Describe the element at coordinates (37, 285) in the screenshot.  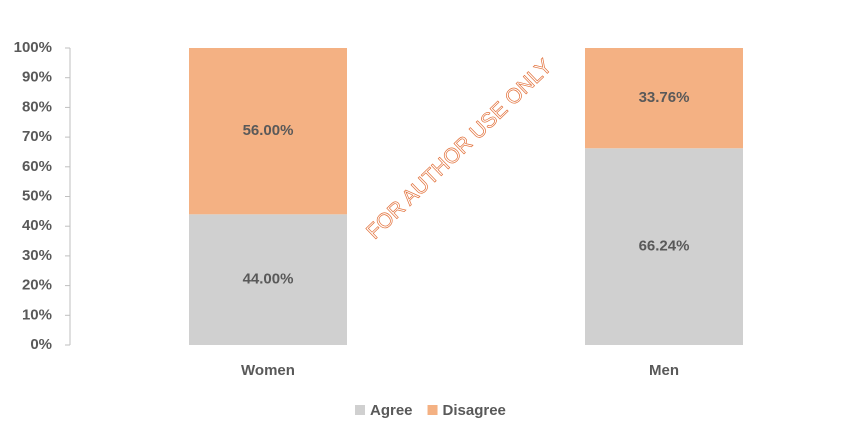
I see `y-tick-label: 20%` at that location.